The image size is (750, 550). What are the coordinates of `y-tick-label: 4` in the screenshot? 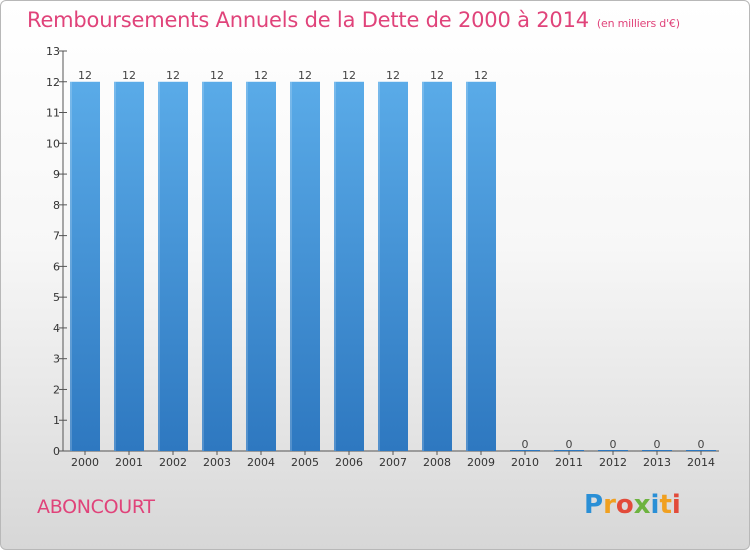 It's located at (56, 328).